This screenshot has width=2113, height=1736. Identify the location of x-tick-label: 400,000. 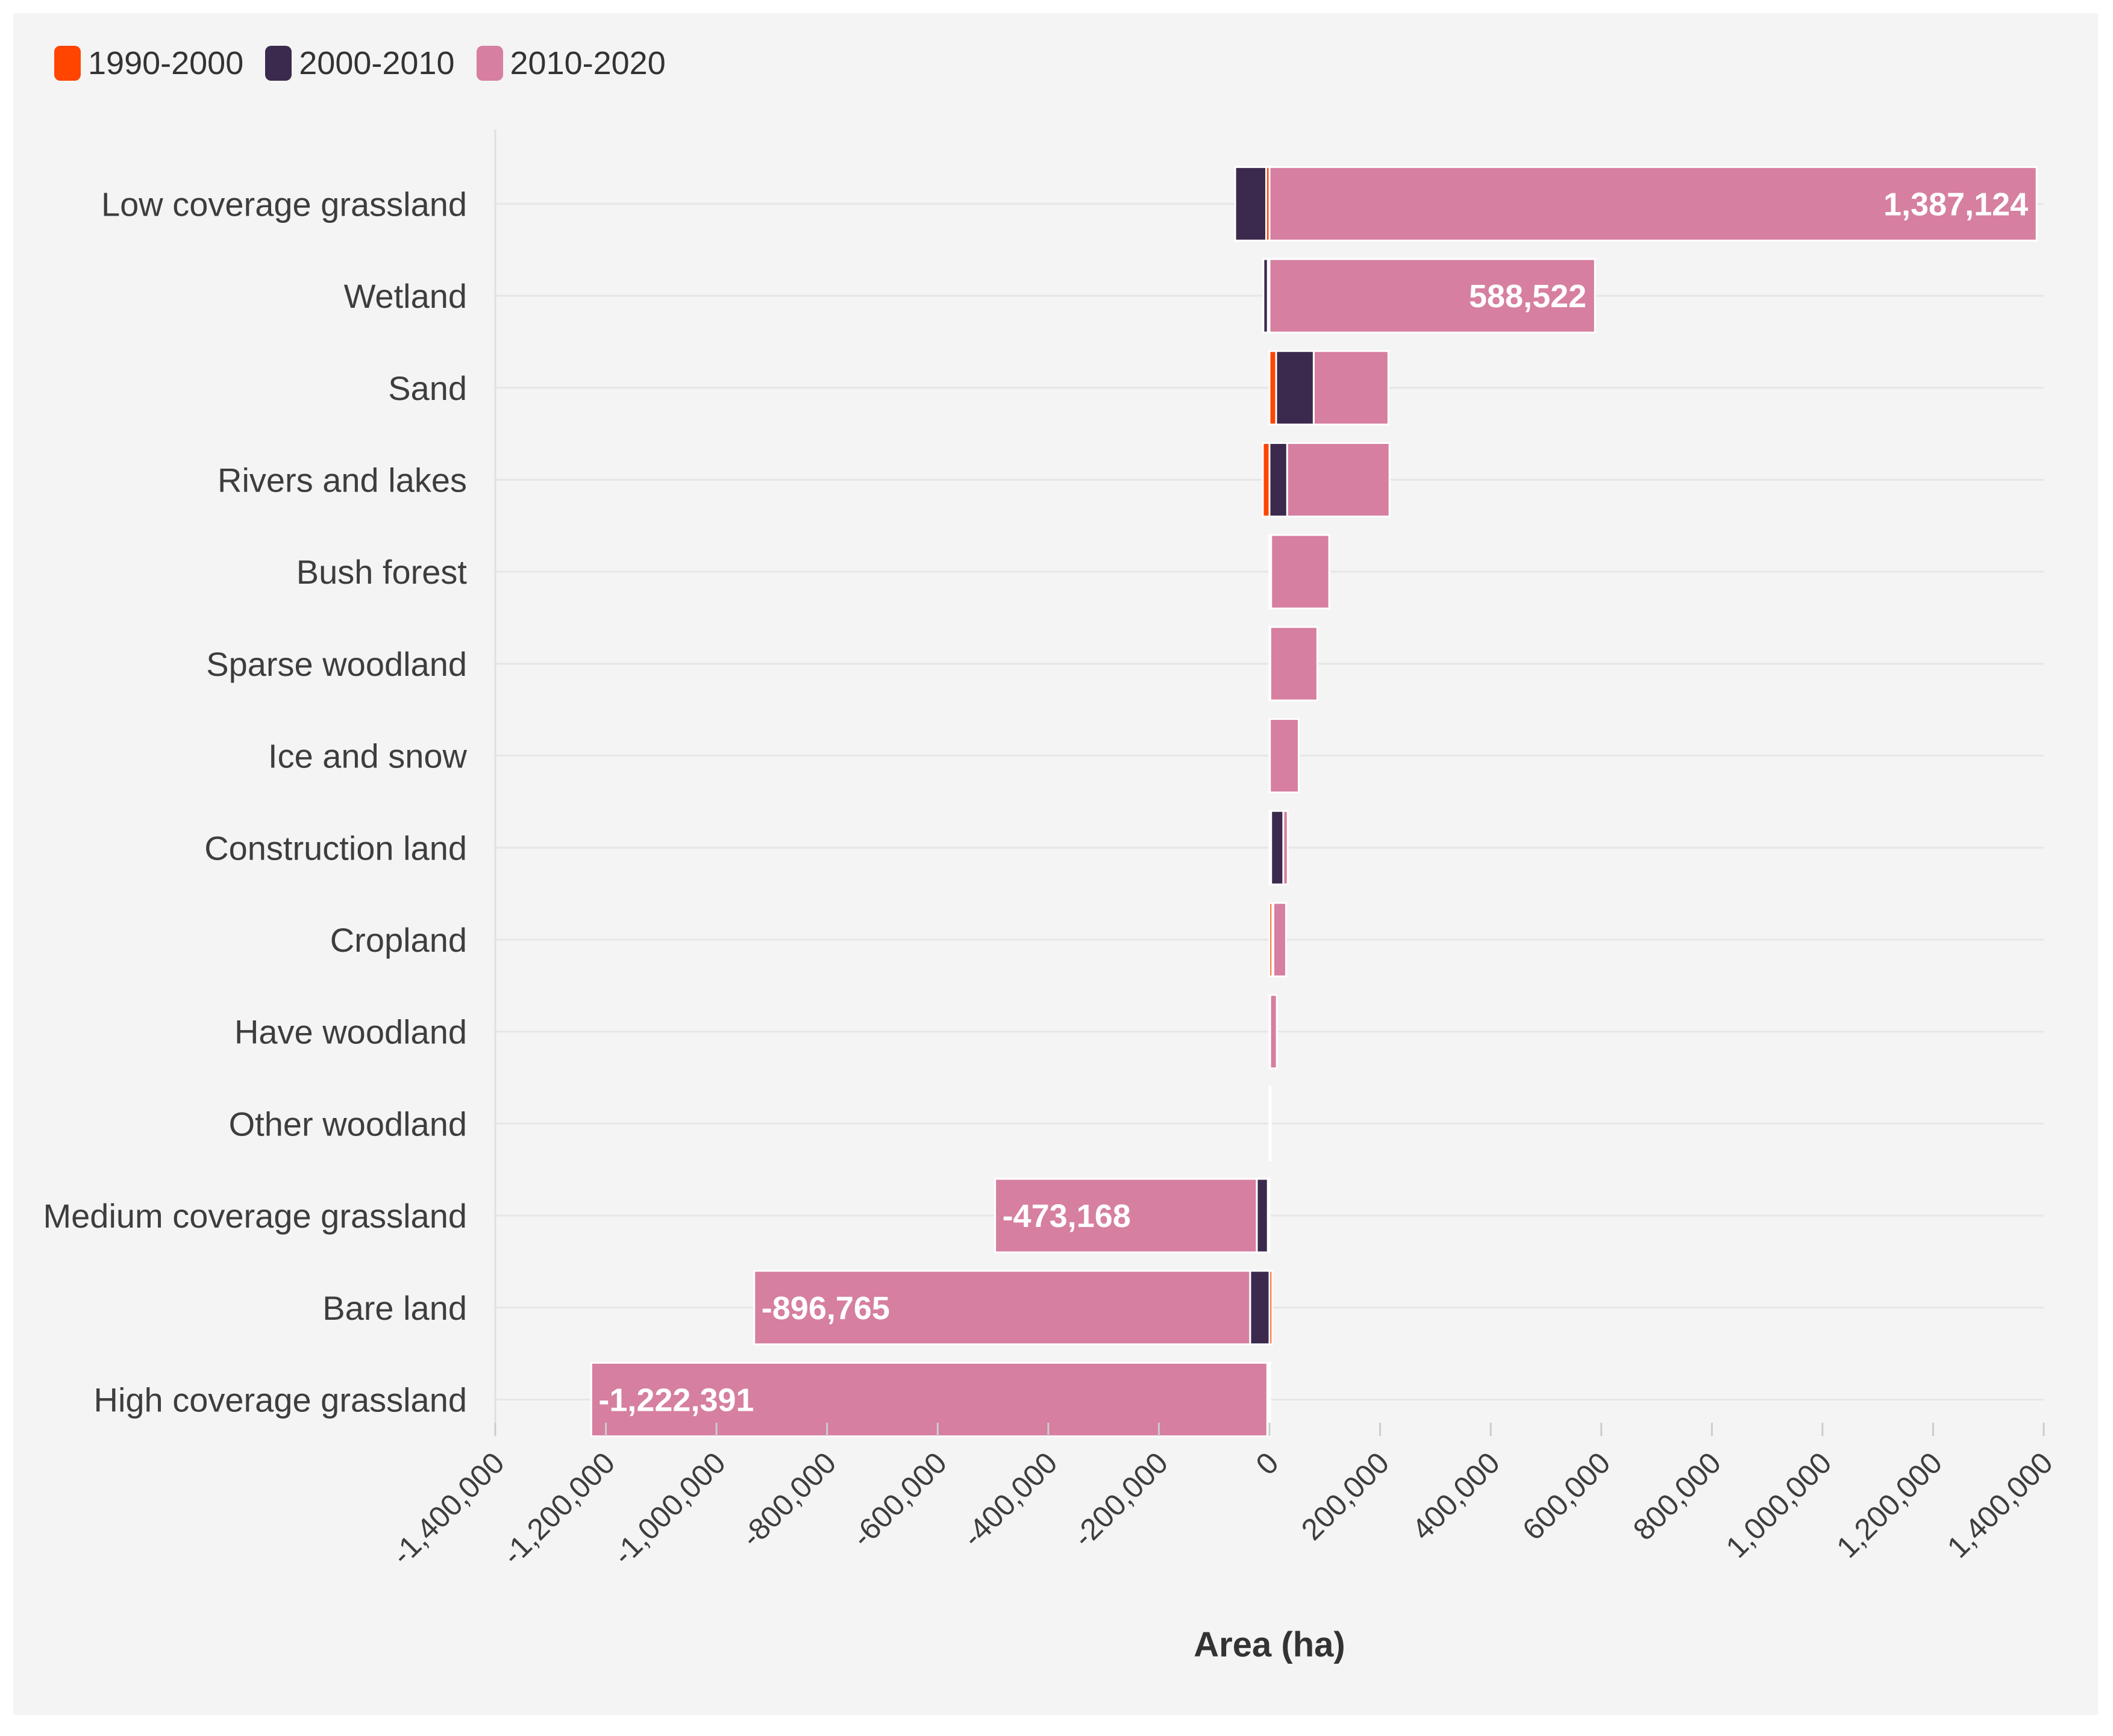
(1456, 1496).